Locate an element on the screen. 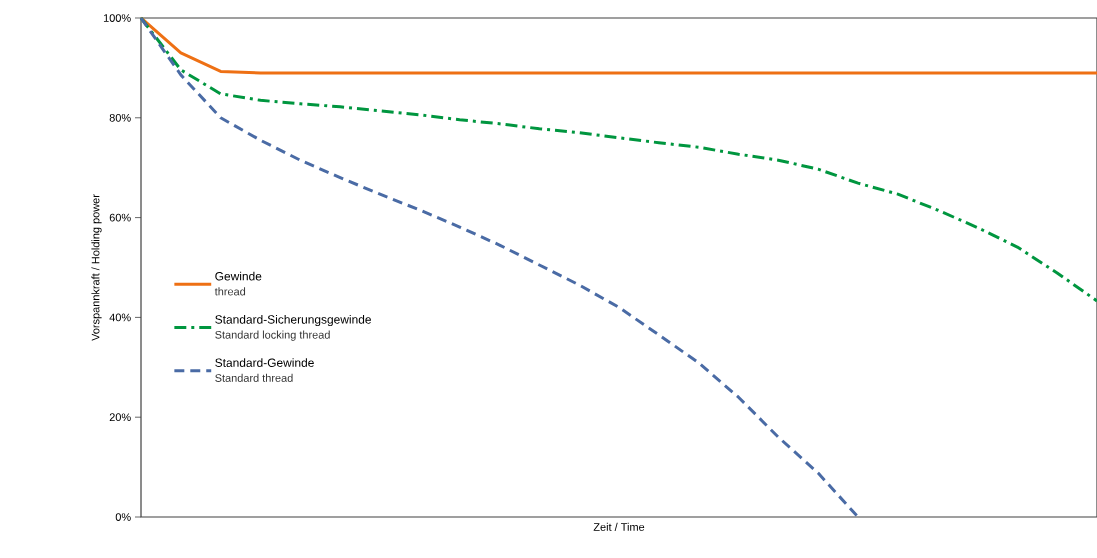  y-tick-label: 0% is located at coordinates (123, 517).